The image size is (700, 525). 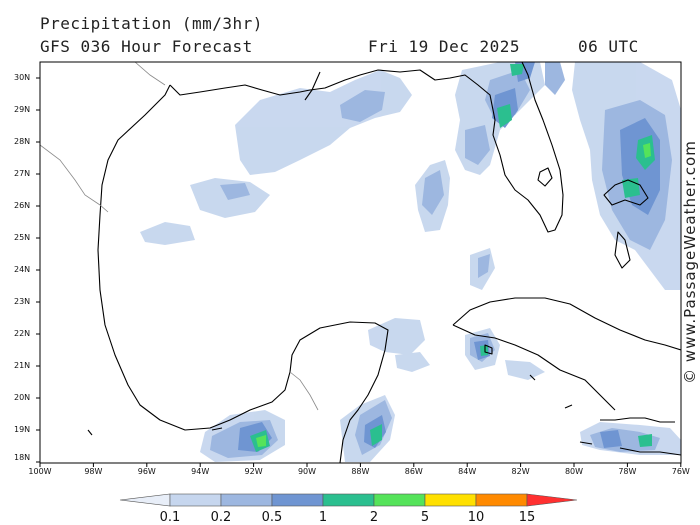 What do you see at coordinates (608, 46) in the screenshot?
I see `forecast-time: 06 UTC` at bounding box center [608, 46].